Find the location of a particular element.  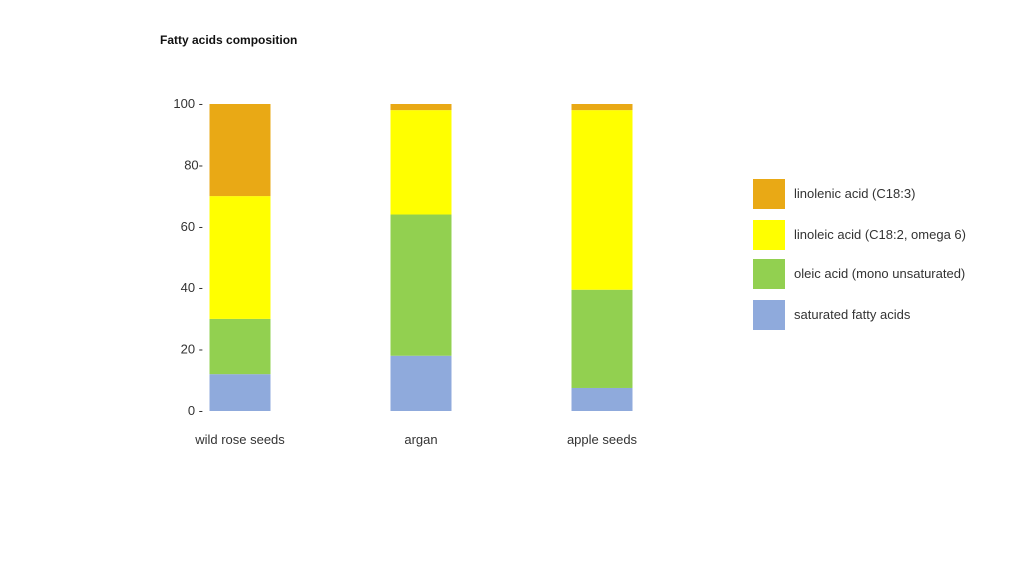

category-label: wild rose seeds is located at coordinates (239, 439).